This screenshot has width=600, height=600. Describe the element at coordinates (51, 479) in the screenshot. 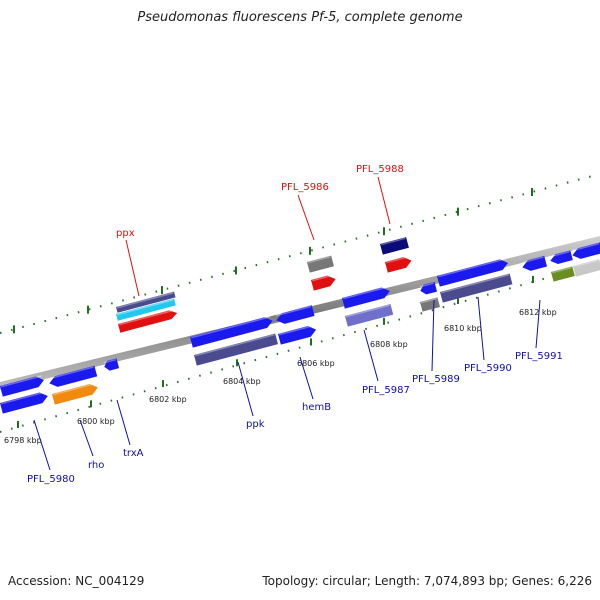

I see `gene-label-pfl5980: PFL_5980` at that location.